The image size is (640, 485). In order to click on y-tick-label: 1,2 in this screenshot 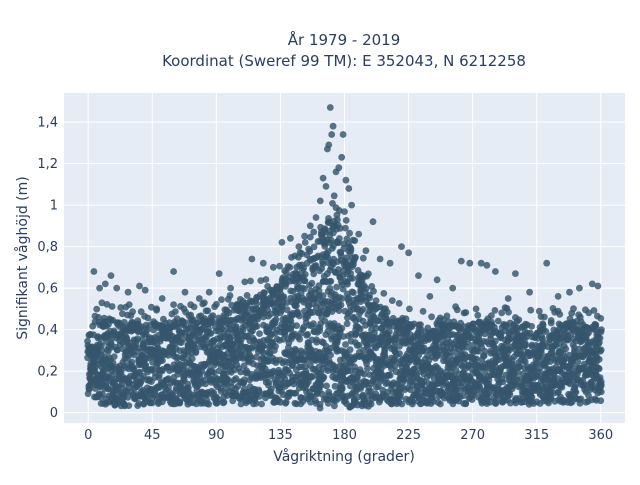, I will do `click(47, 164)`.